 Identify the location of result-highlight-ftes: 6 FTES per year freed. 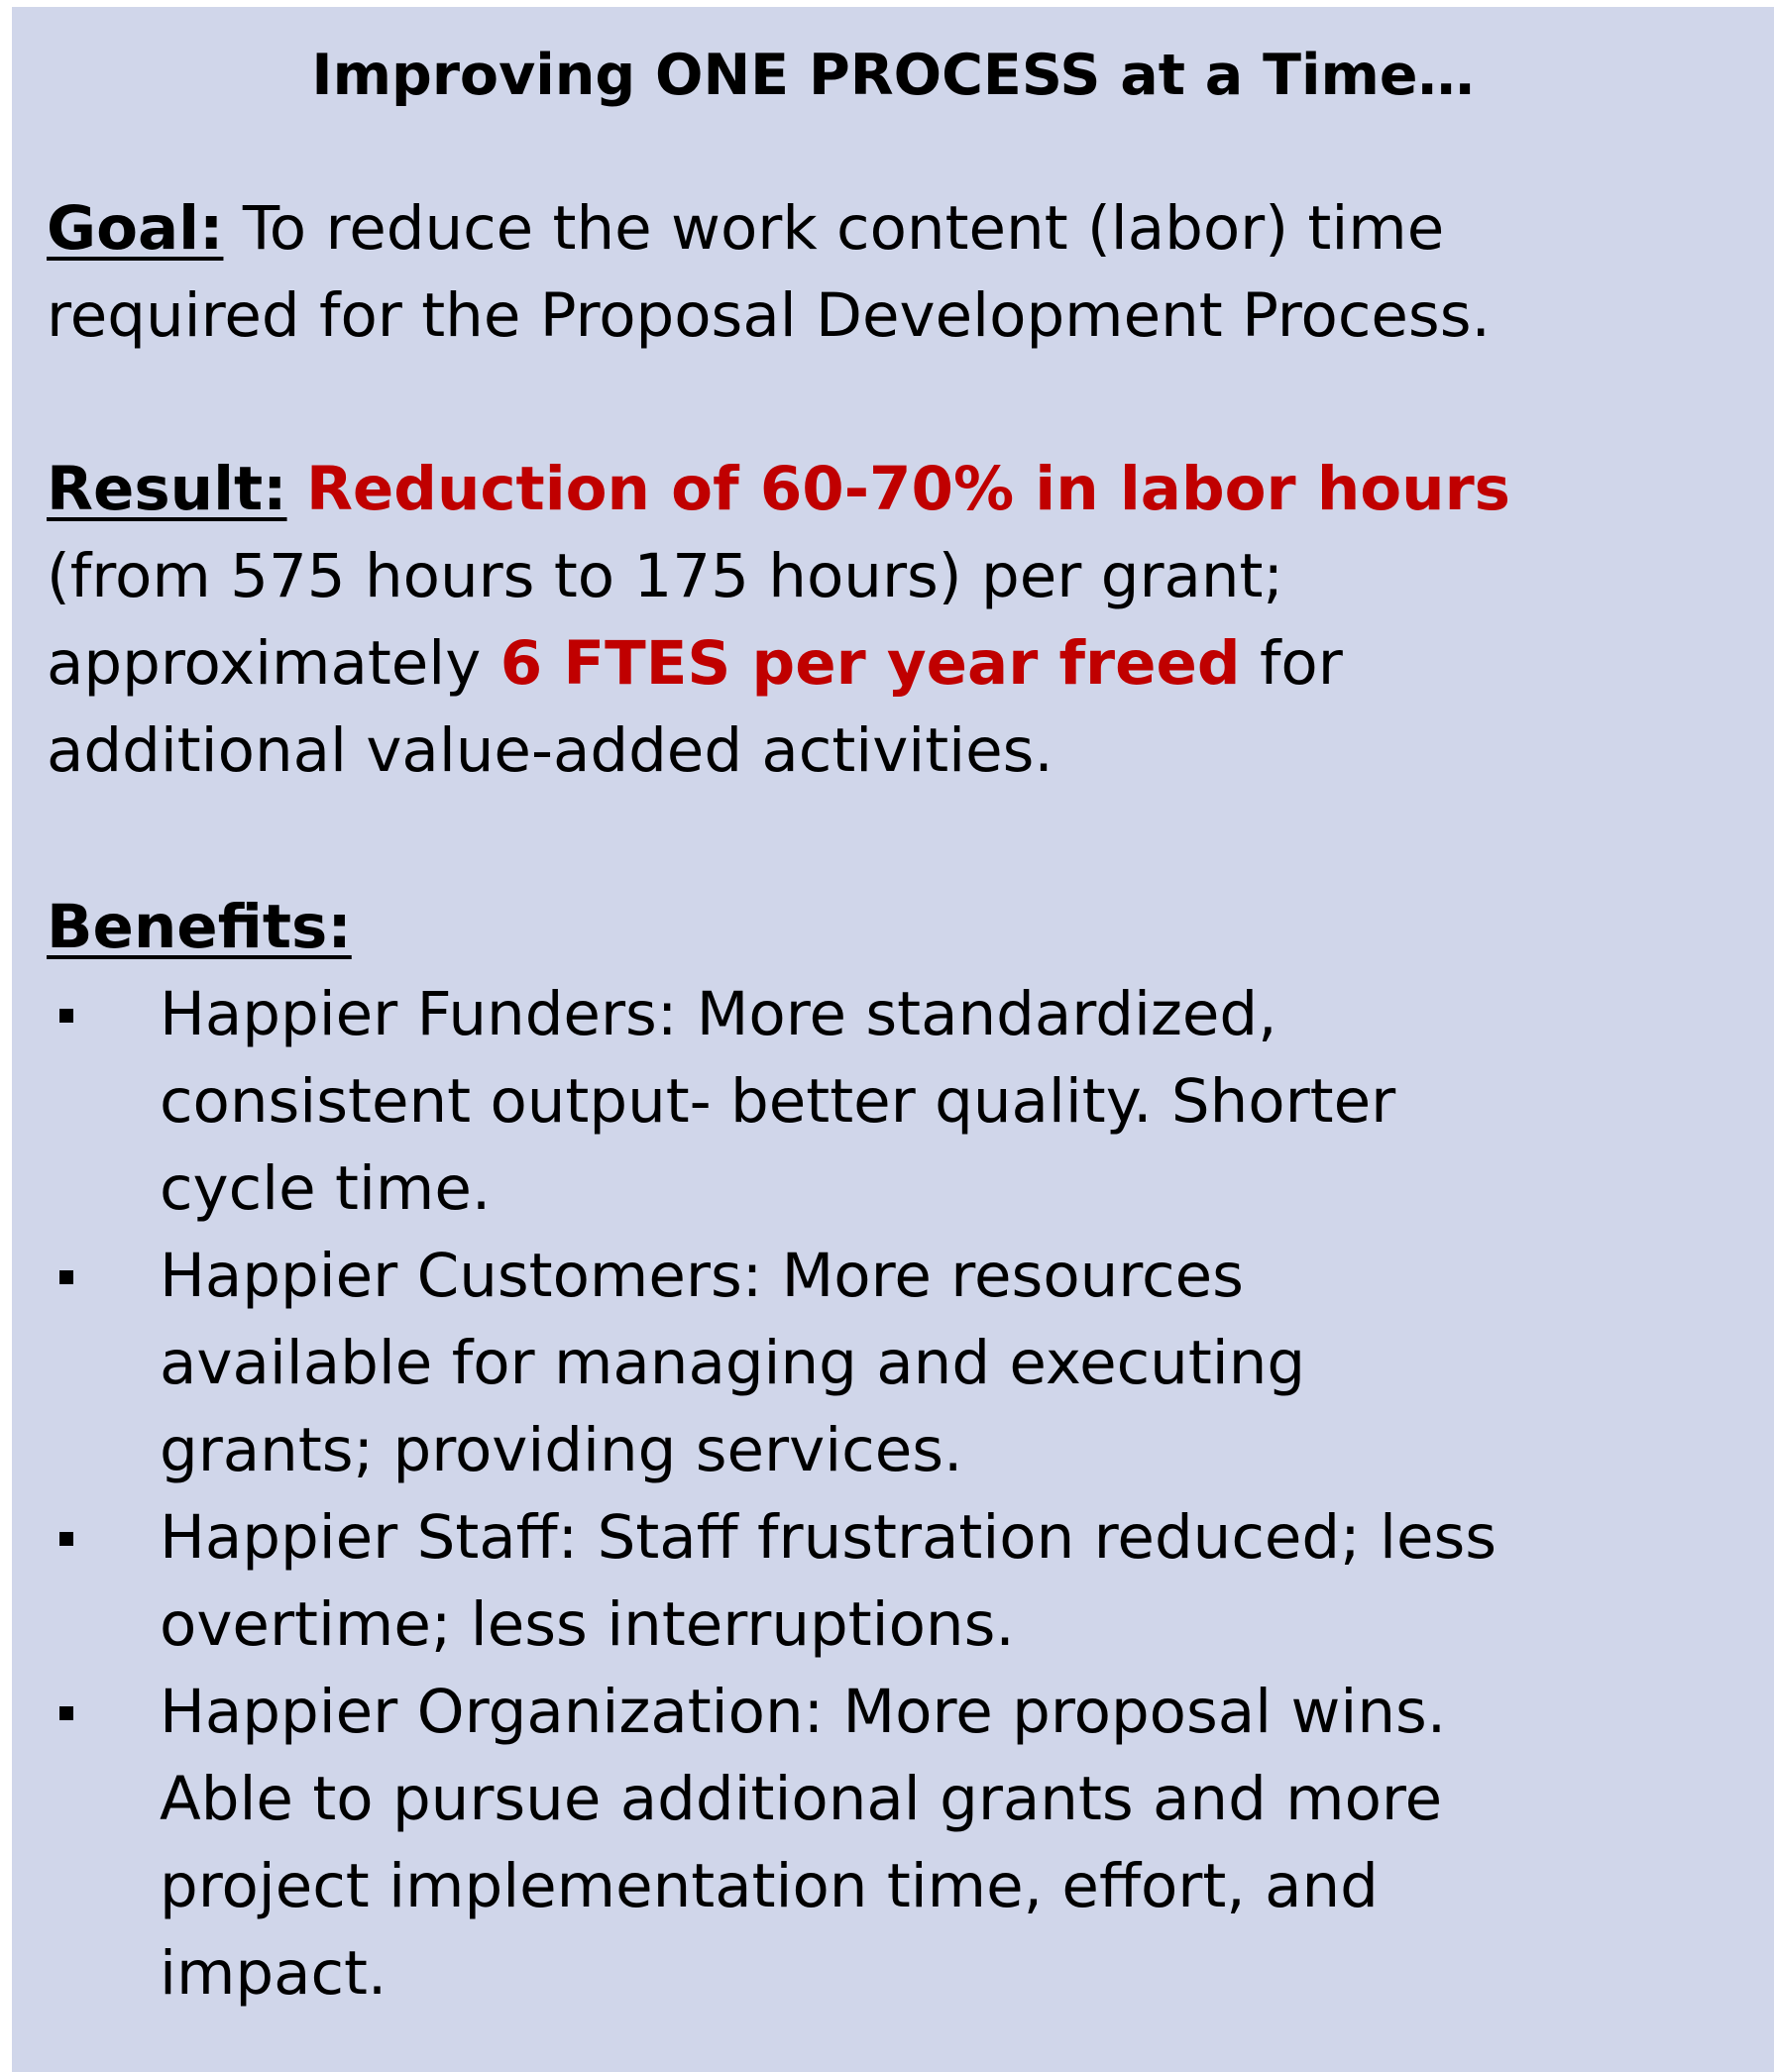
(870, 664).